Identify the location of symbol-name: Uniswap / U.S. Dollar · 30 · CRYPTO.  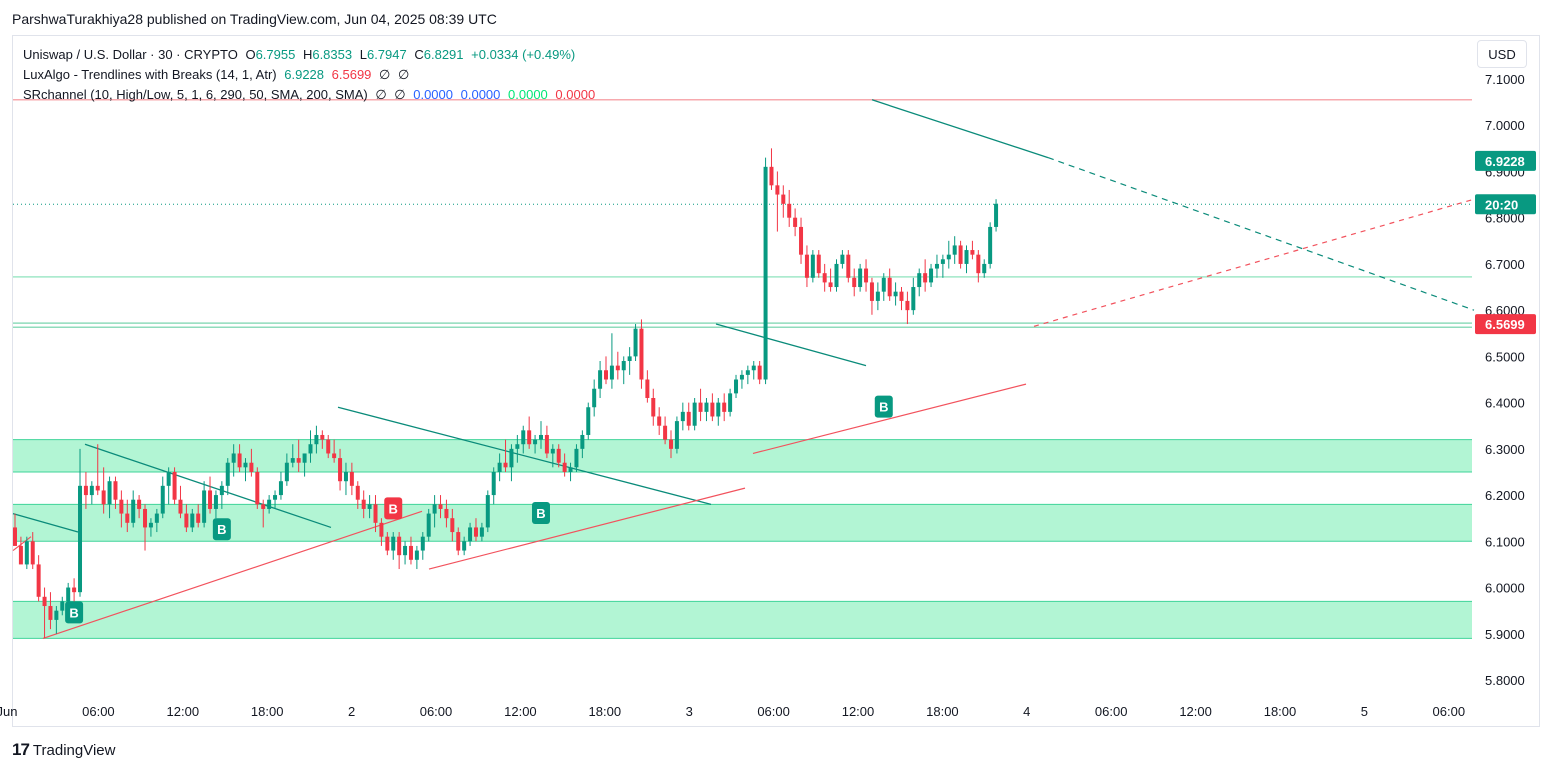
(130, 54).